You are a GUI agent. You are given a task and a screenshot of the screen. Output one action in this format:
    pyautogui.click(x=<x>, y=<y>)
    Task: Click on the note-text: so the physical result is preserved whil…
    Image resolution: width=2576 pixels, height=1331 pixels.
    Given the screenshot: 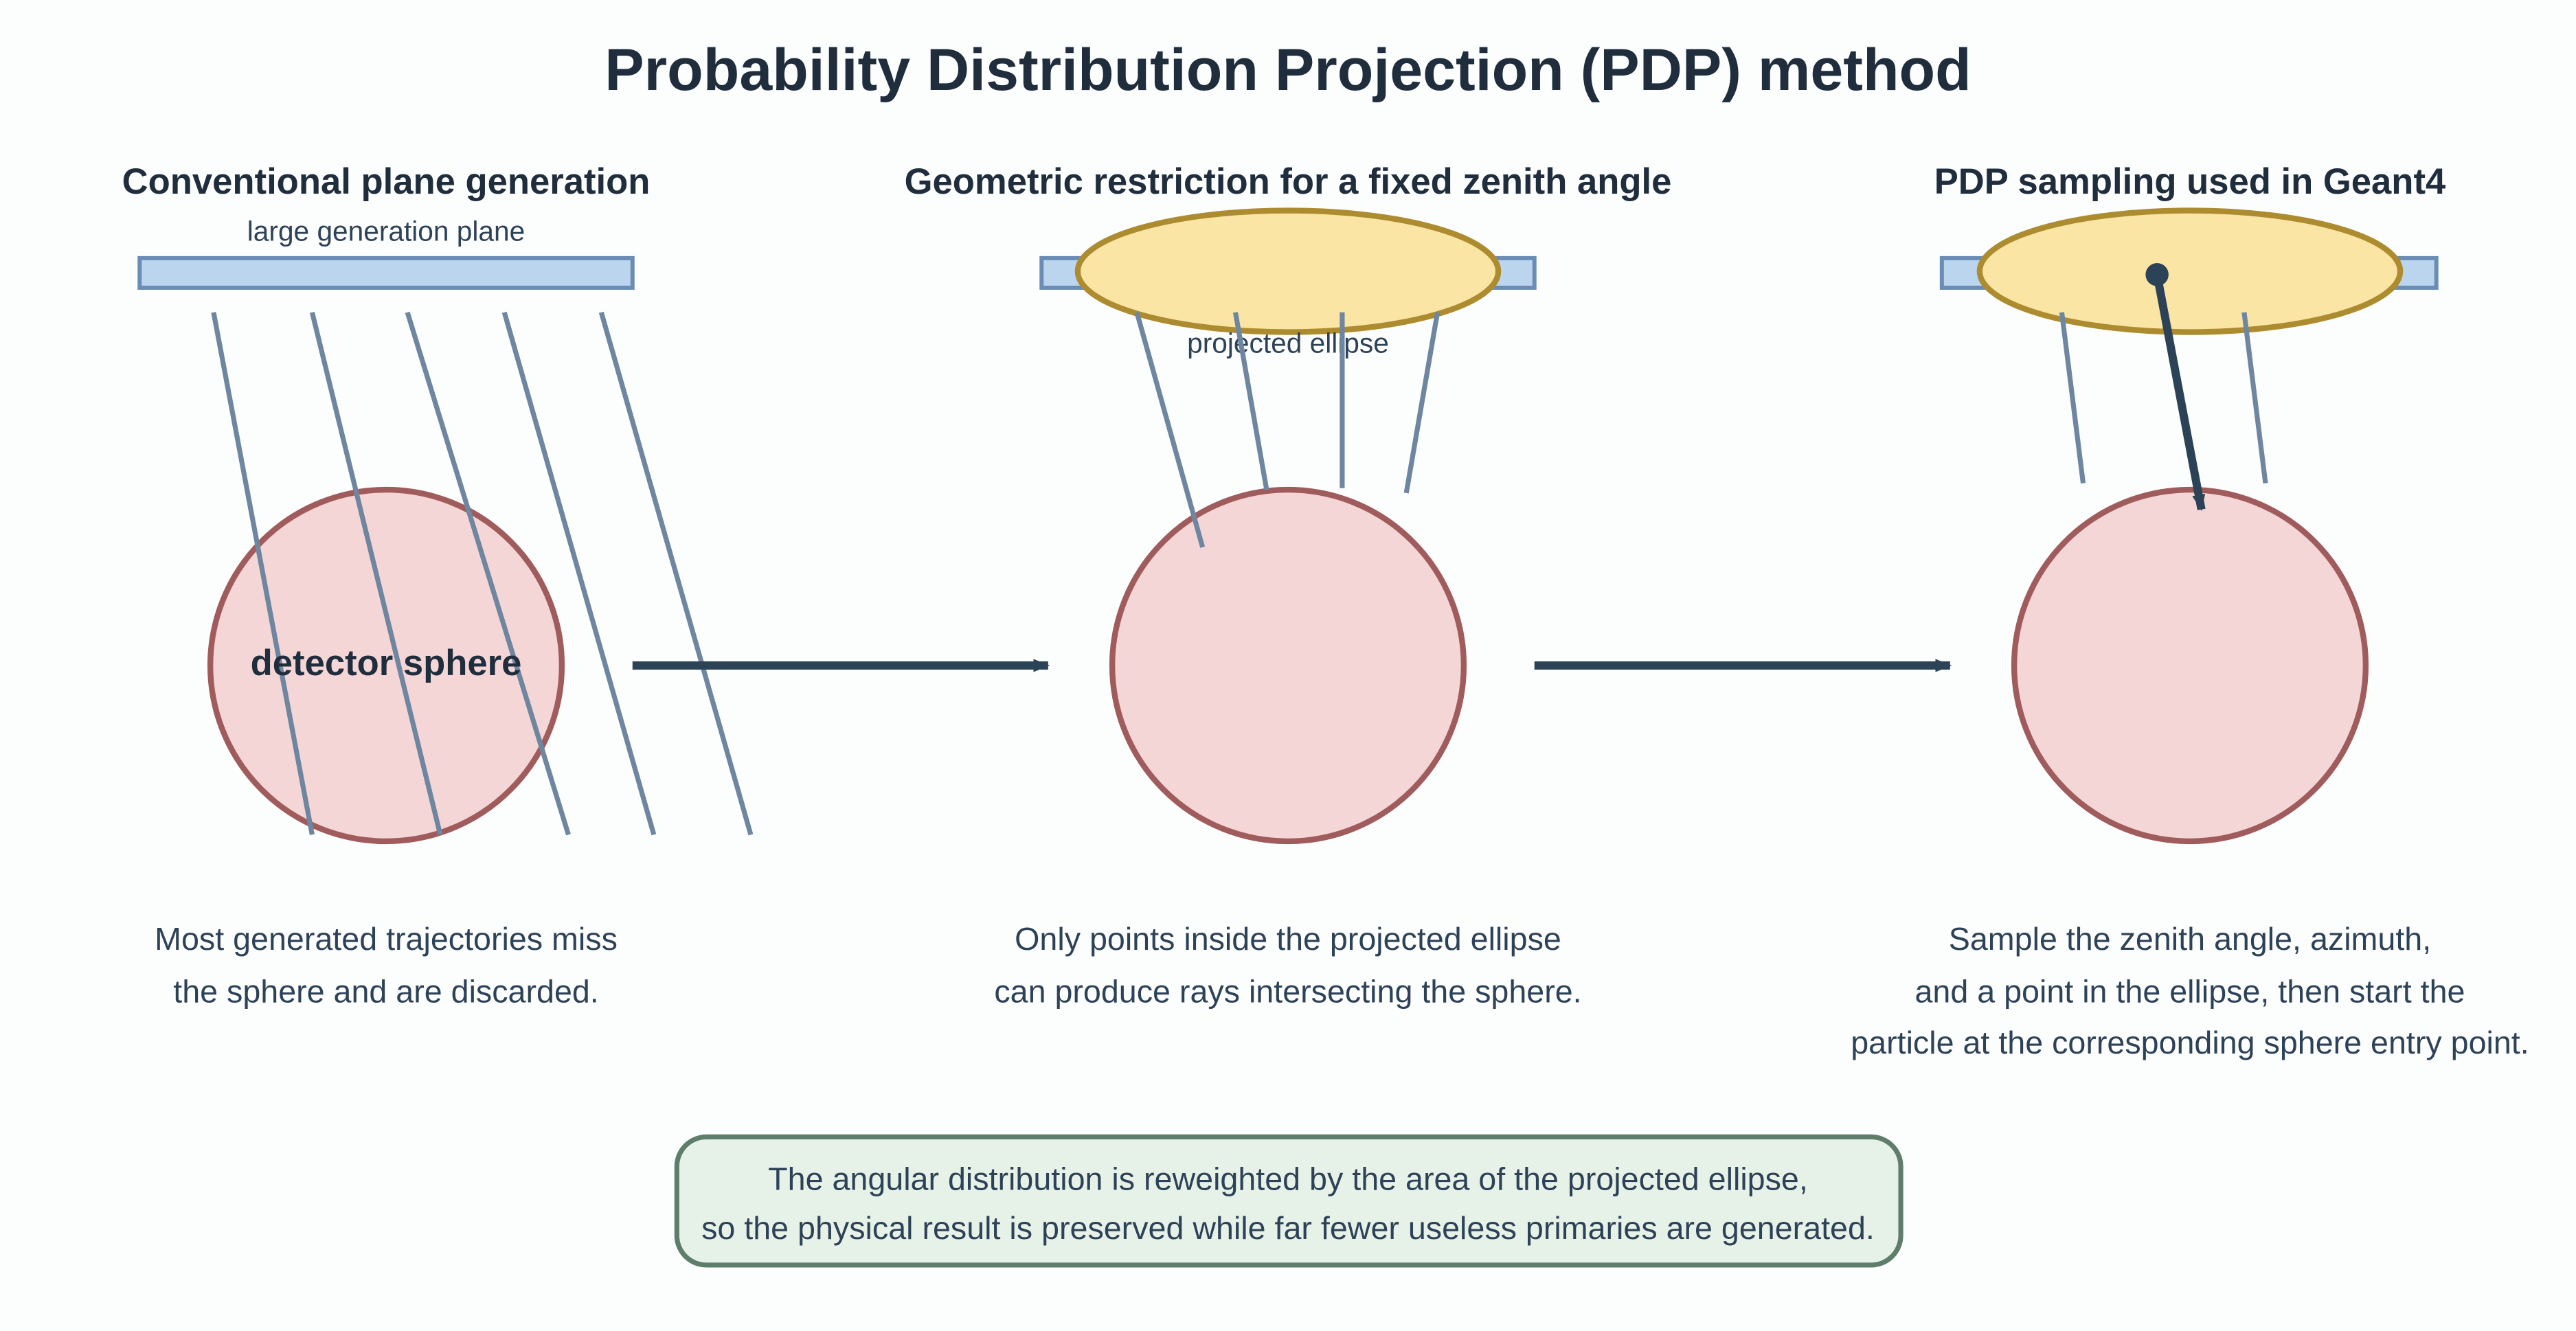 What is the action you would take?
    pyautogui.click(x=1288, y=1228)
    